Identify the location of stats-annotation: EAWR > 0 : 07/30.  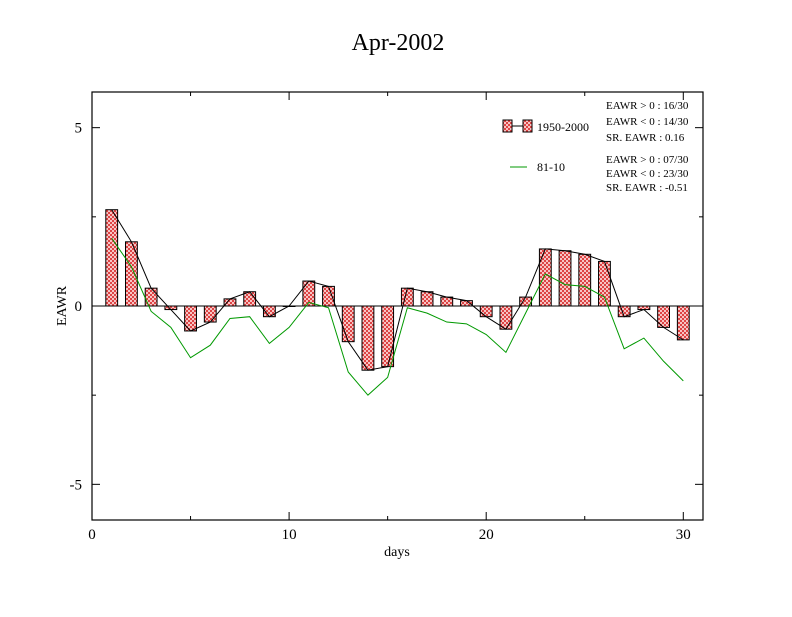
(647, 160).